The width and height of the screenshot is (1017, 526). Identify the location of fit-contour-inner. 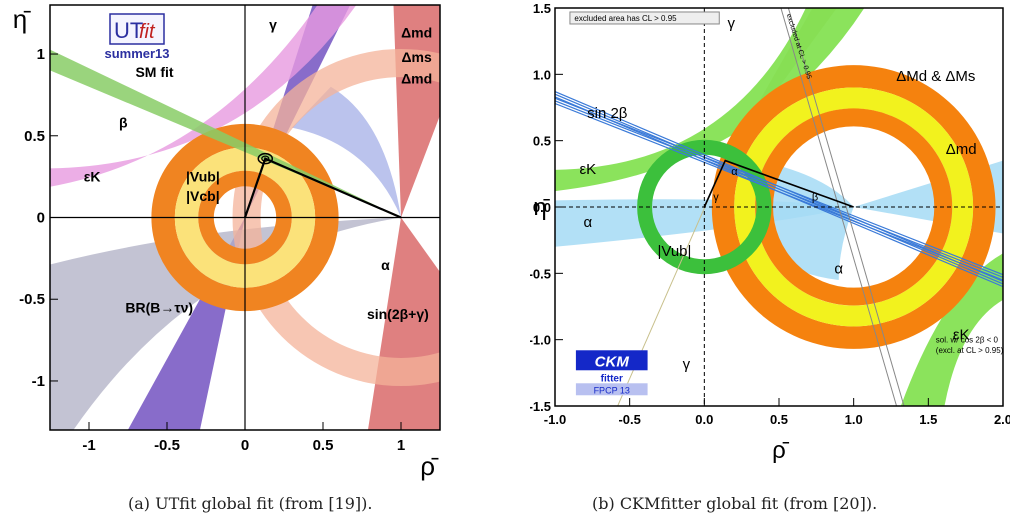
(265, 158).